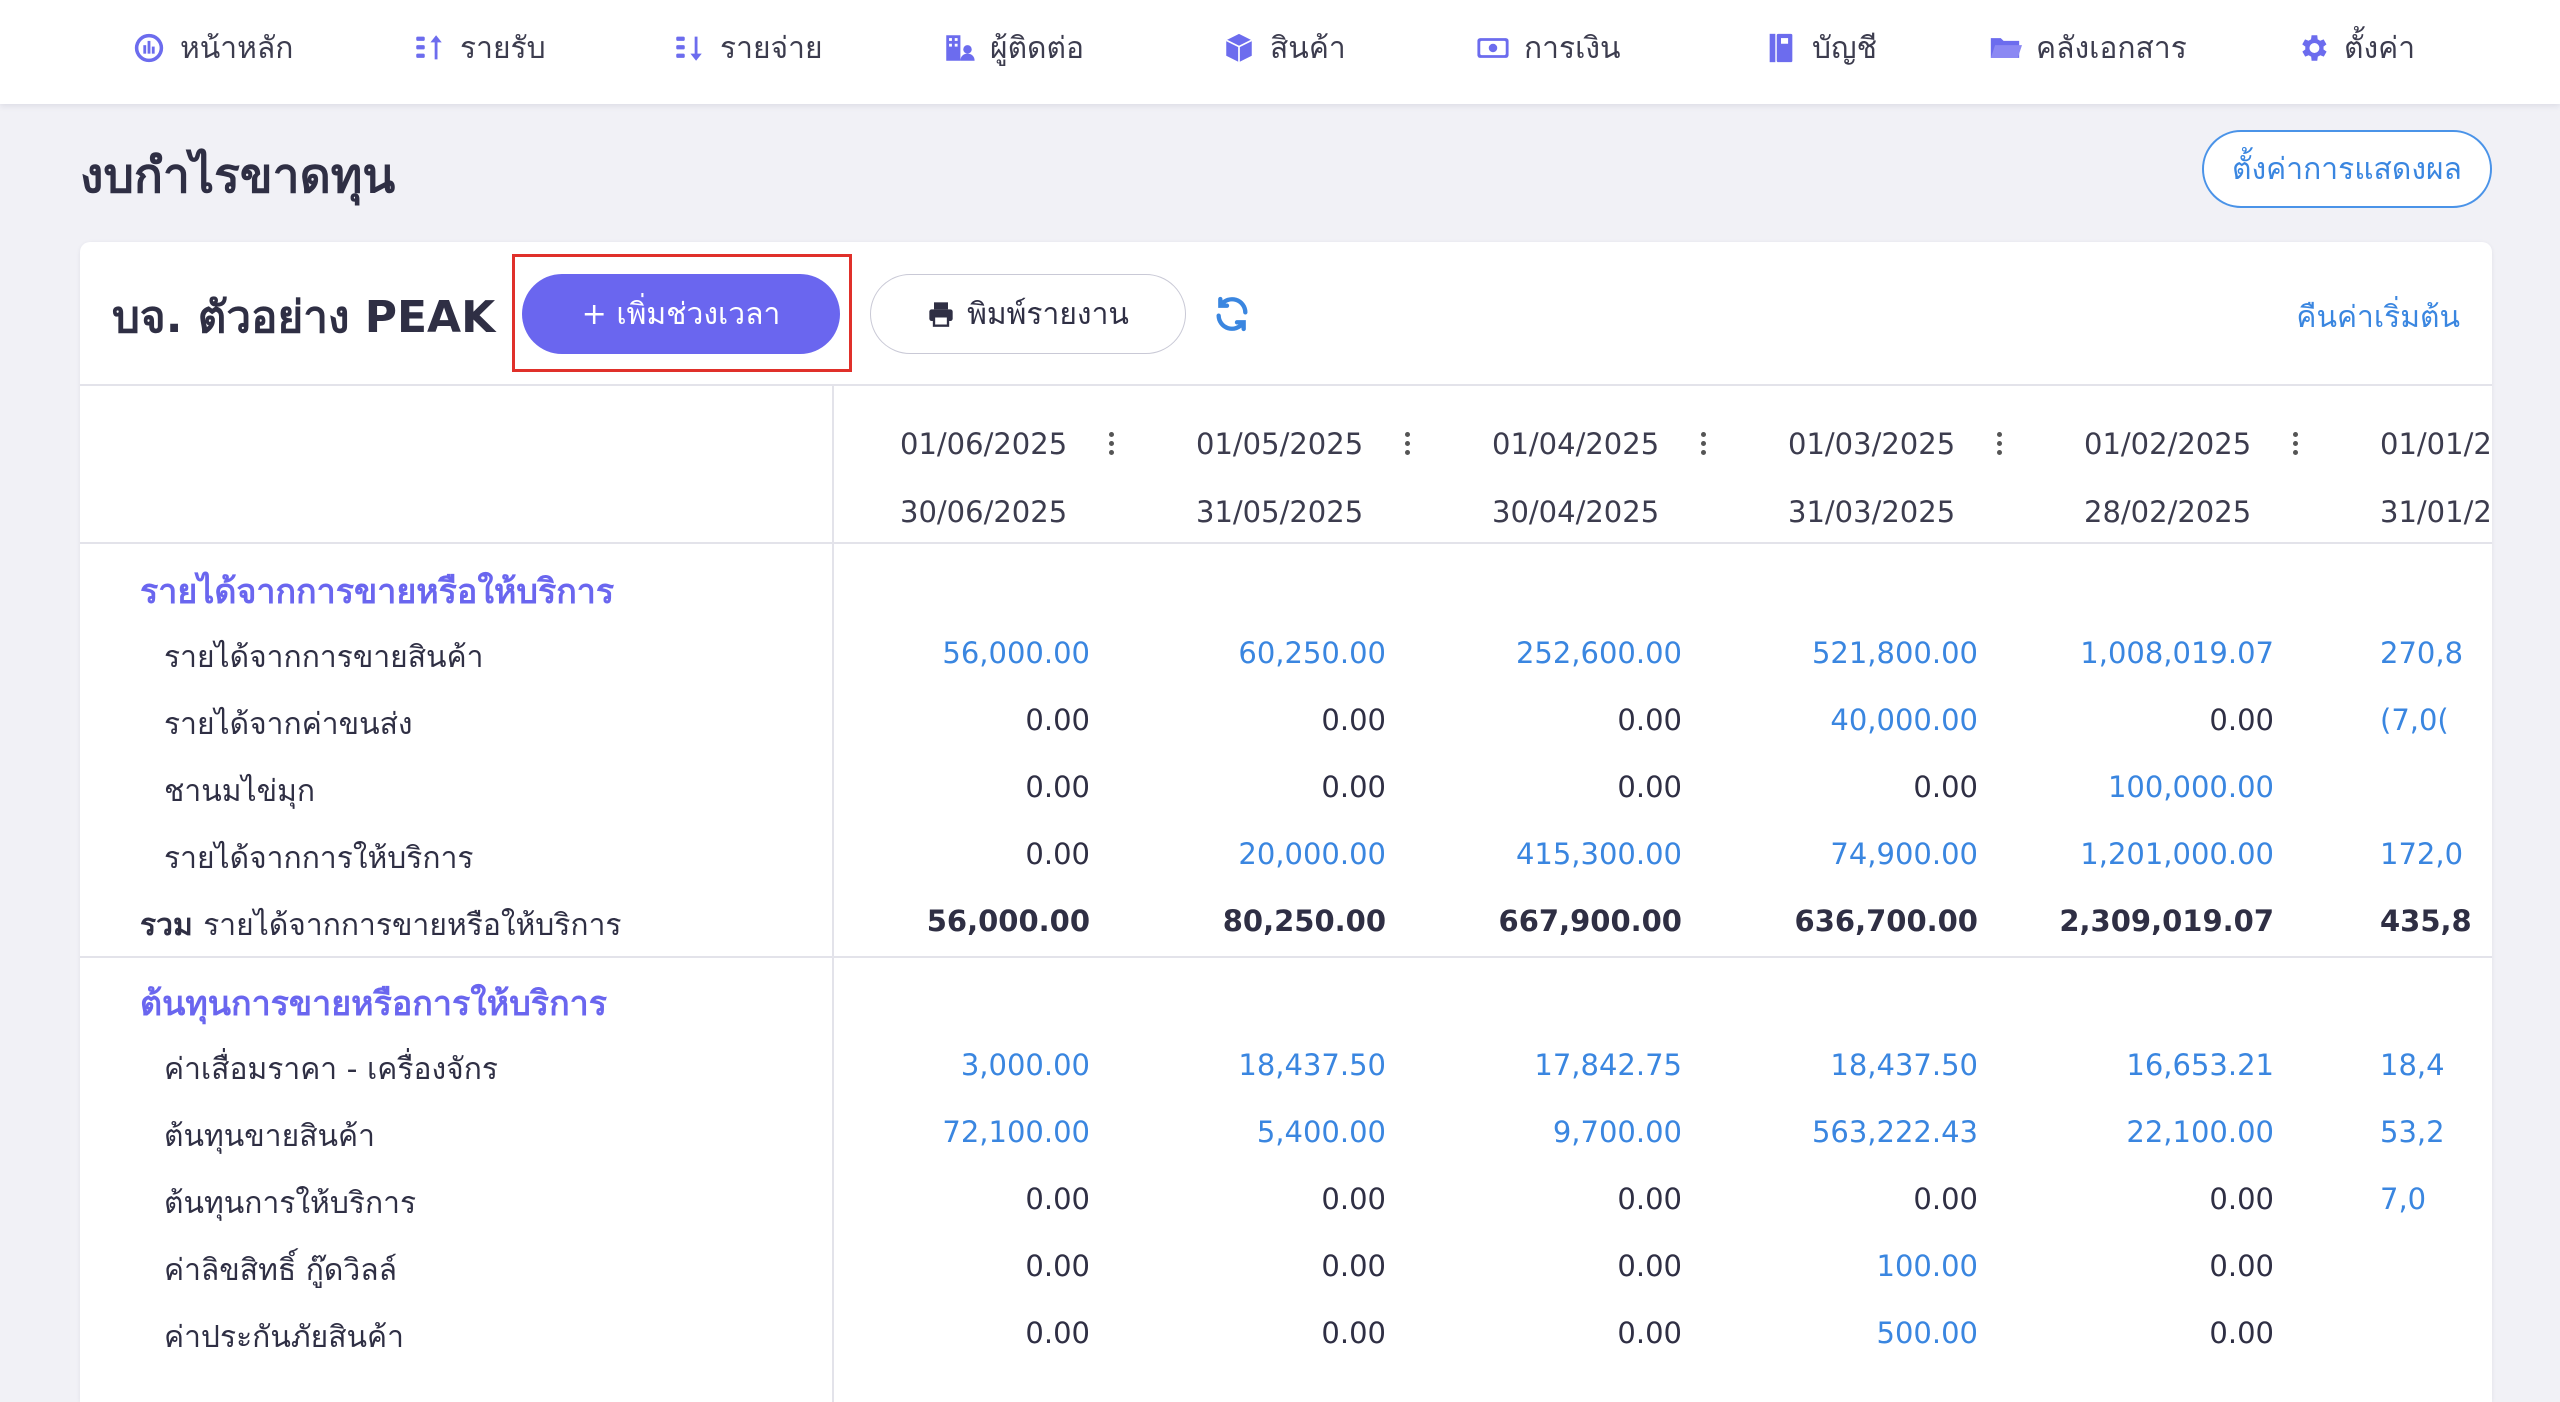 The image size is (2560, 1402). What do you see at coordinates (212, 48) in the screenshot?
I see `nav-item-home: หน้าหลัก` at bounding box center [212, 48].